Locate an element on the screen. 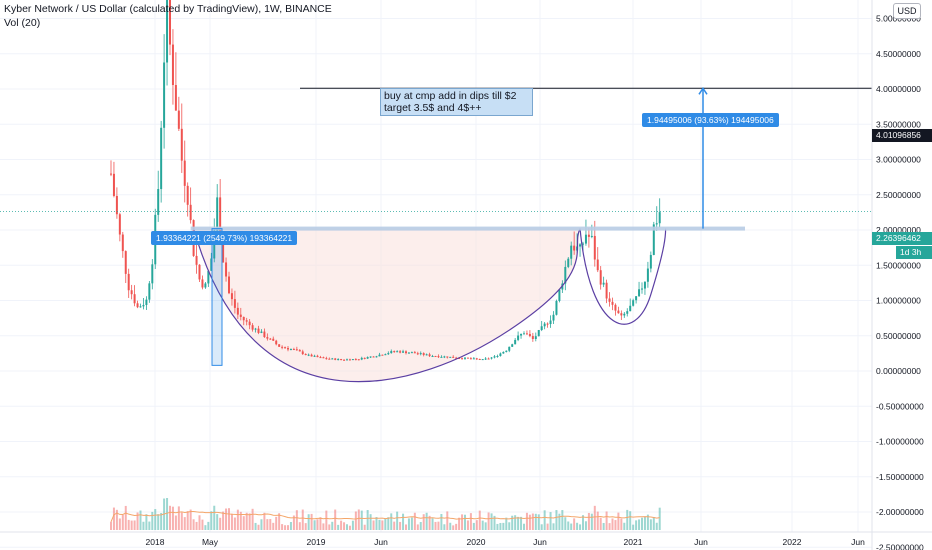  cup-curve is located at coordinates (387, 305).